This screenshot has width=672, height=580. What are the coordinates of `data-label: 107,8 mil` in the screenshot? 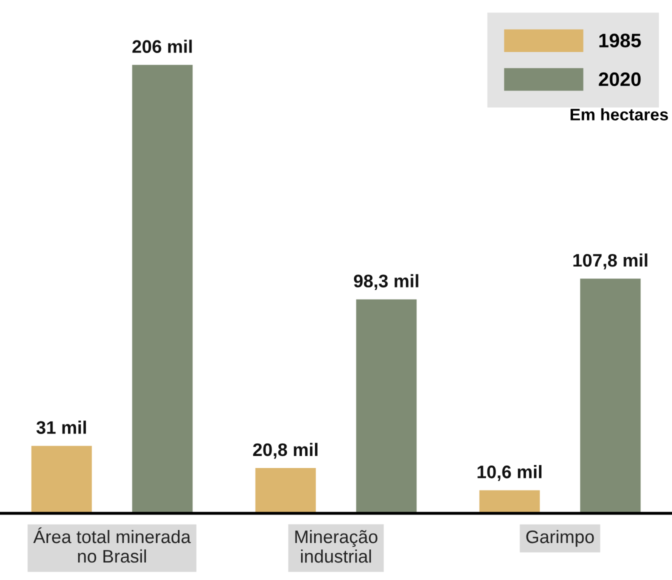 It's located at (610, 261).